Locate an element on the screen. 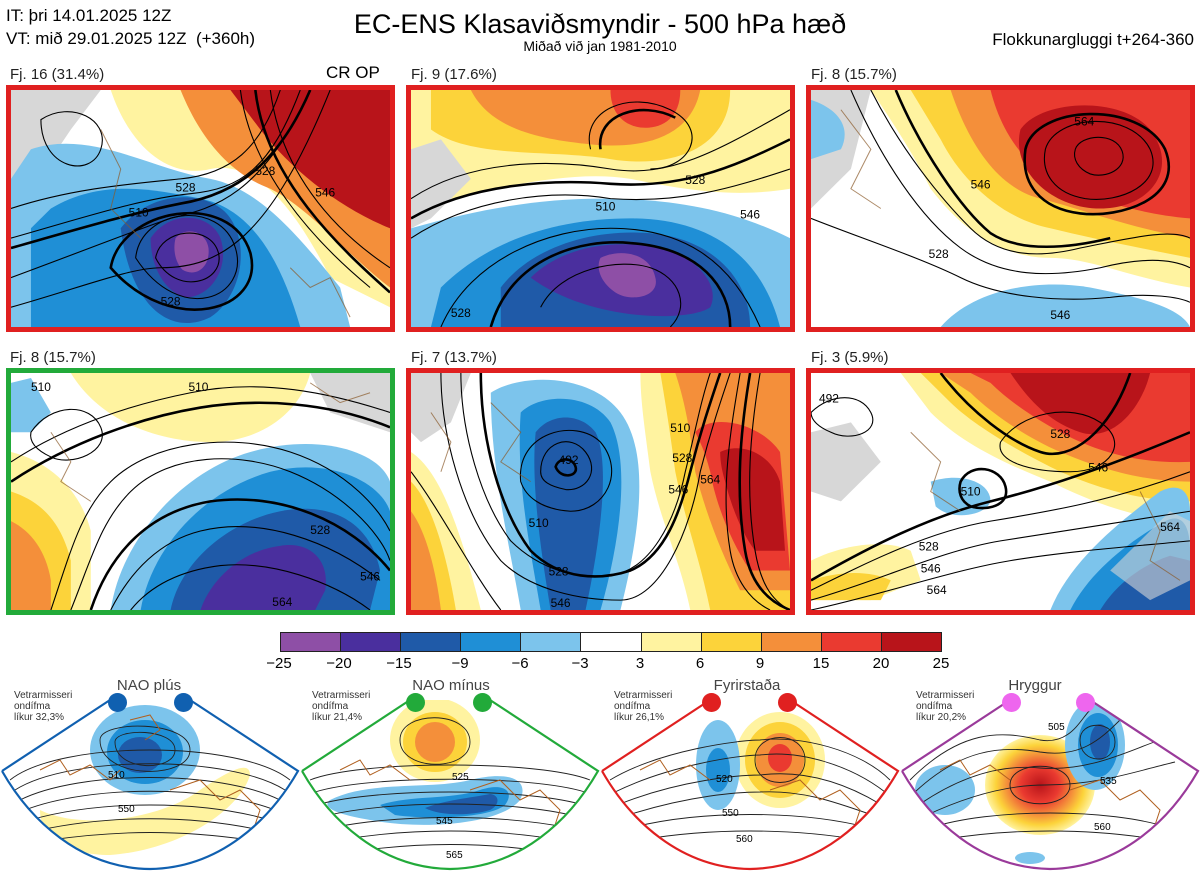 The height and width of the screenshot is (871, 1200). regime-info-blocking: Vetrarmisseri ondífma líkur 26,1% is located at coordinates (643, 706).